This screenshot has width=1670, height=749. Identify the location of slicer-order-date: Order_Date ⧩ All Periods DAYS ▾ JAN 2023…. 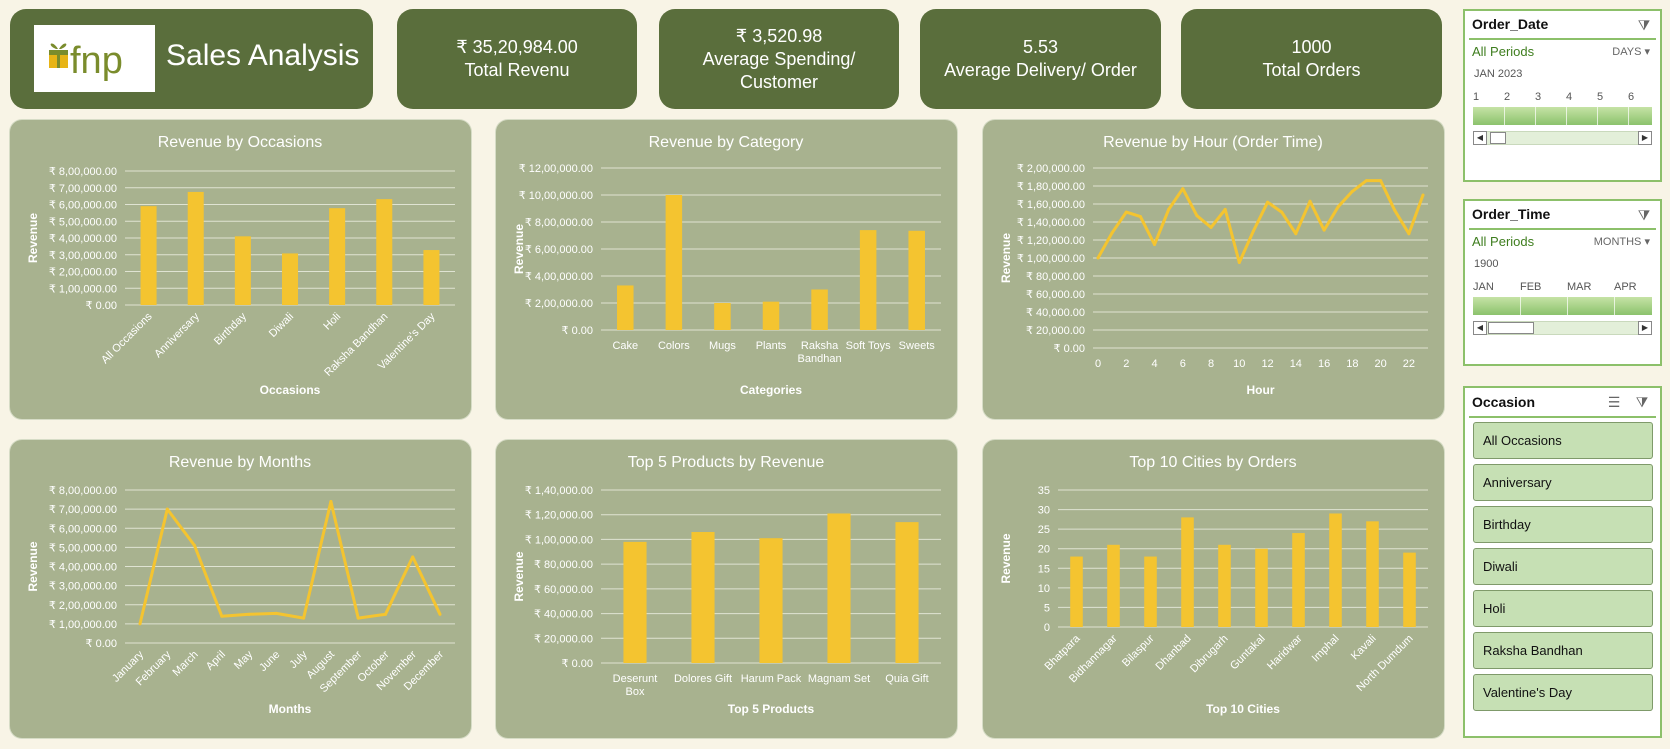
(1562, 95).